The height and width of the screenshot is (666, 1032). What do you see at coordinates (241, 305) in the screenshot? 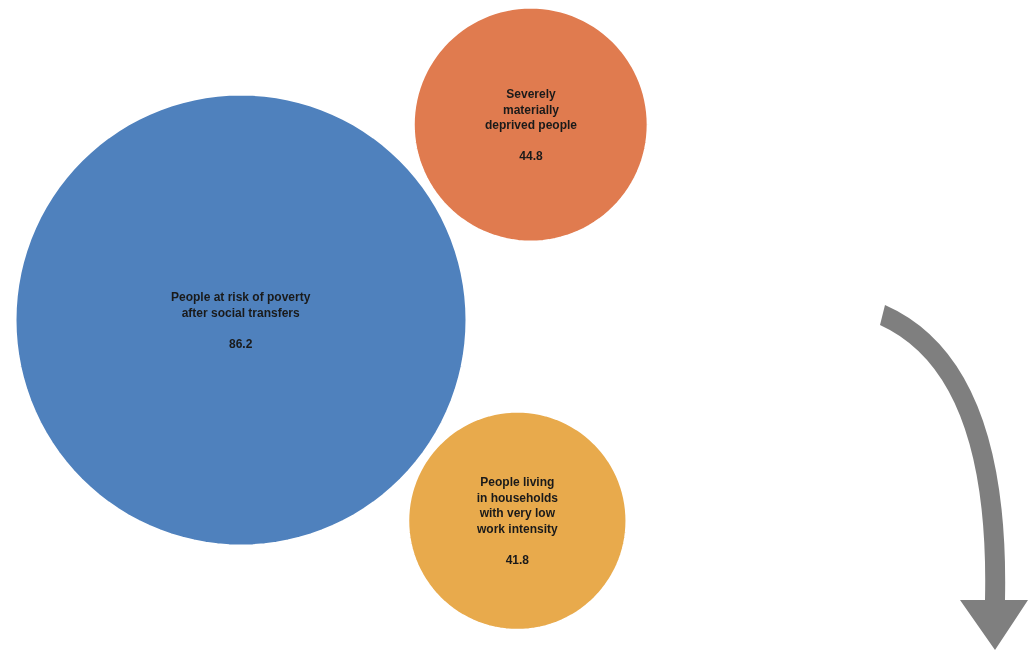
I see `category-label: People at risk of poverty after social transfers` at bounding box center [241, 305].